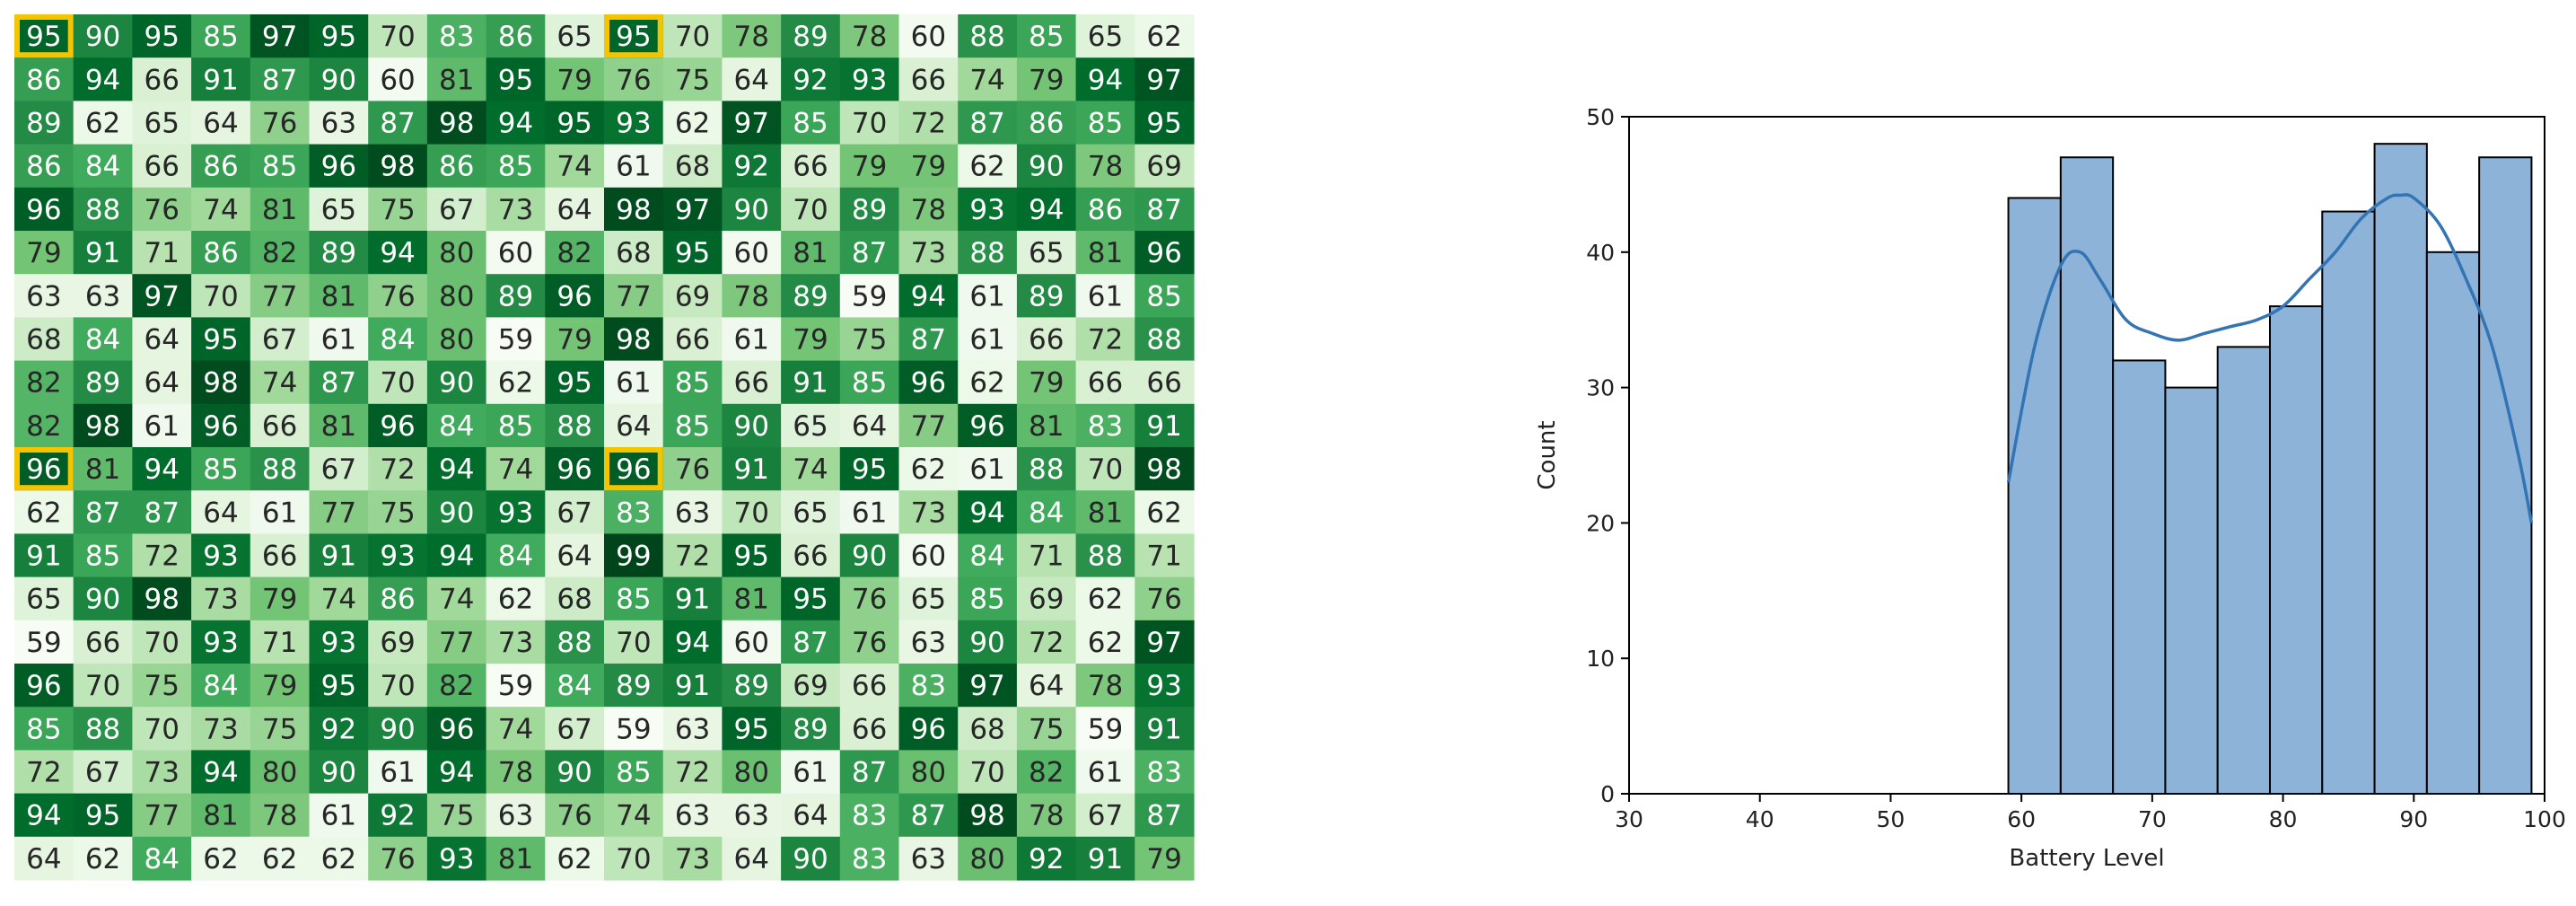 This screenshot has height=906, width=2576. What do you see at coordinates (810, 513) in the screenshot?
I see `heatmap-cell-value: 65` at bounding box center [810, 513].